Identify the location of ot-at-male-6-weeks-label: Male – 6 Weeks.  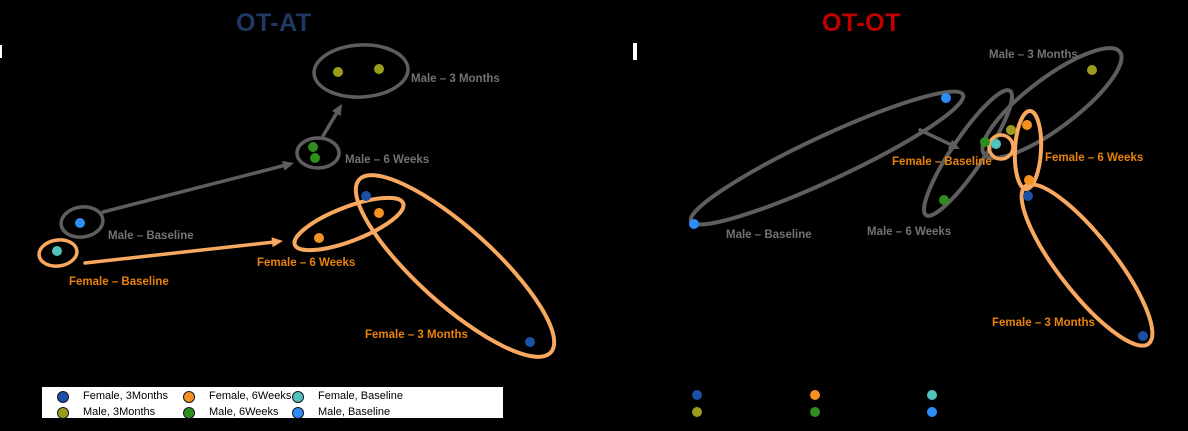
(387, 160).